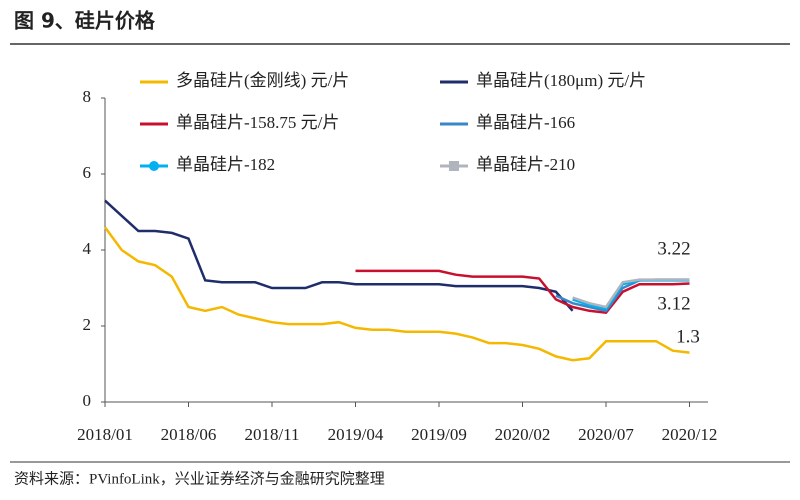 This screenshot has width=800, height=500. I want to click on y-tick-label: 0, so click(87, 400).